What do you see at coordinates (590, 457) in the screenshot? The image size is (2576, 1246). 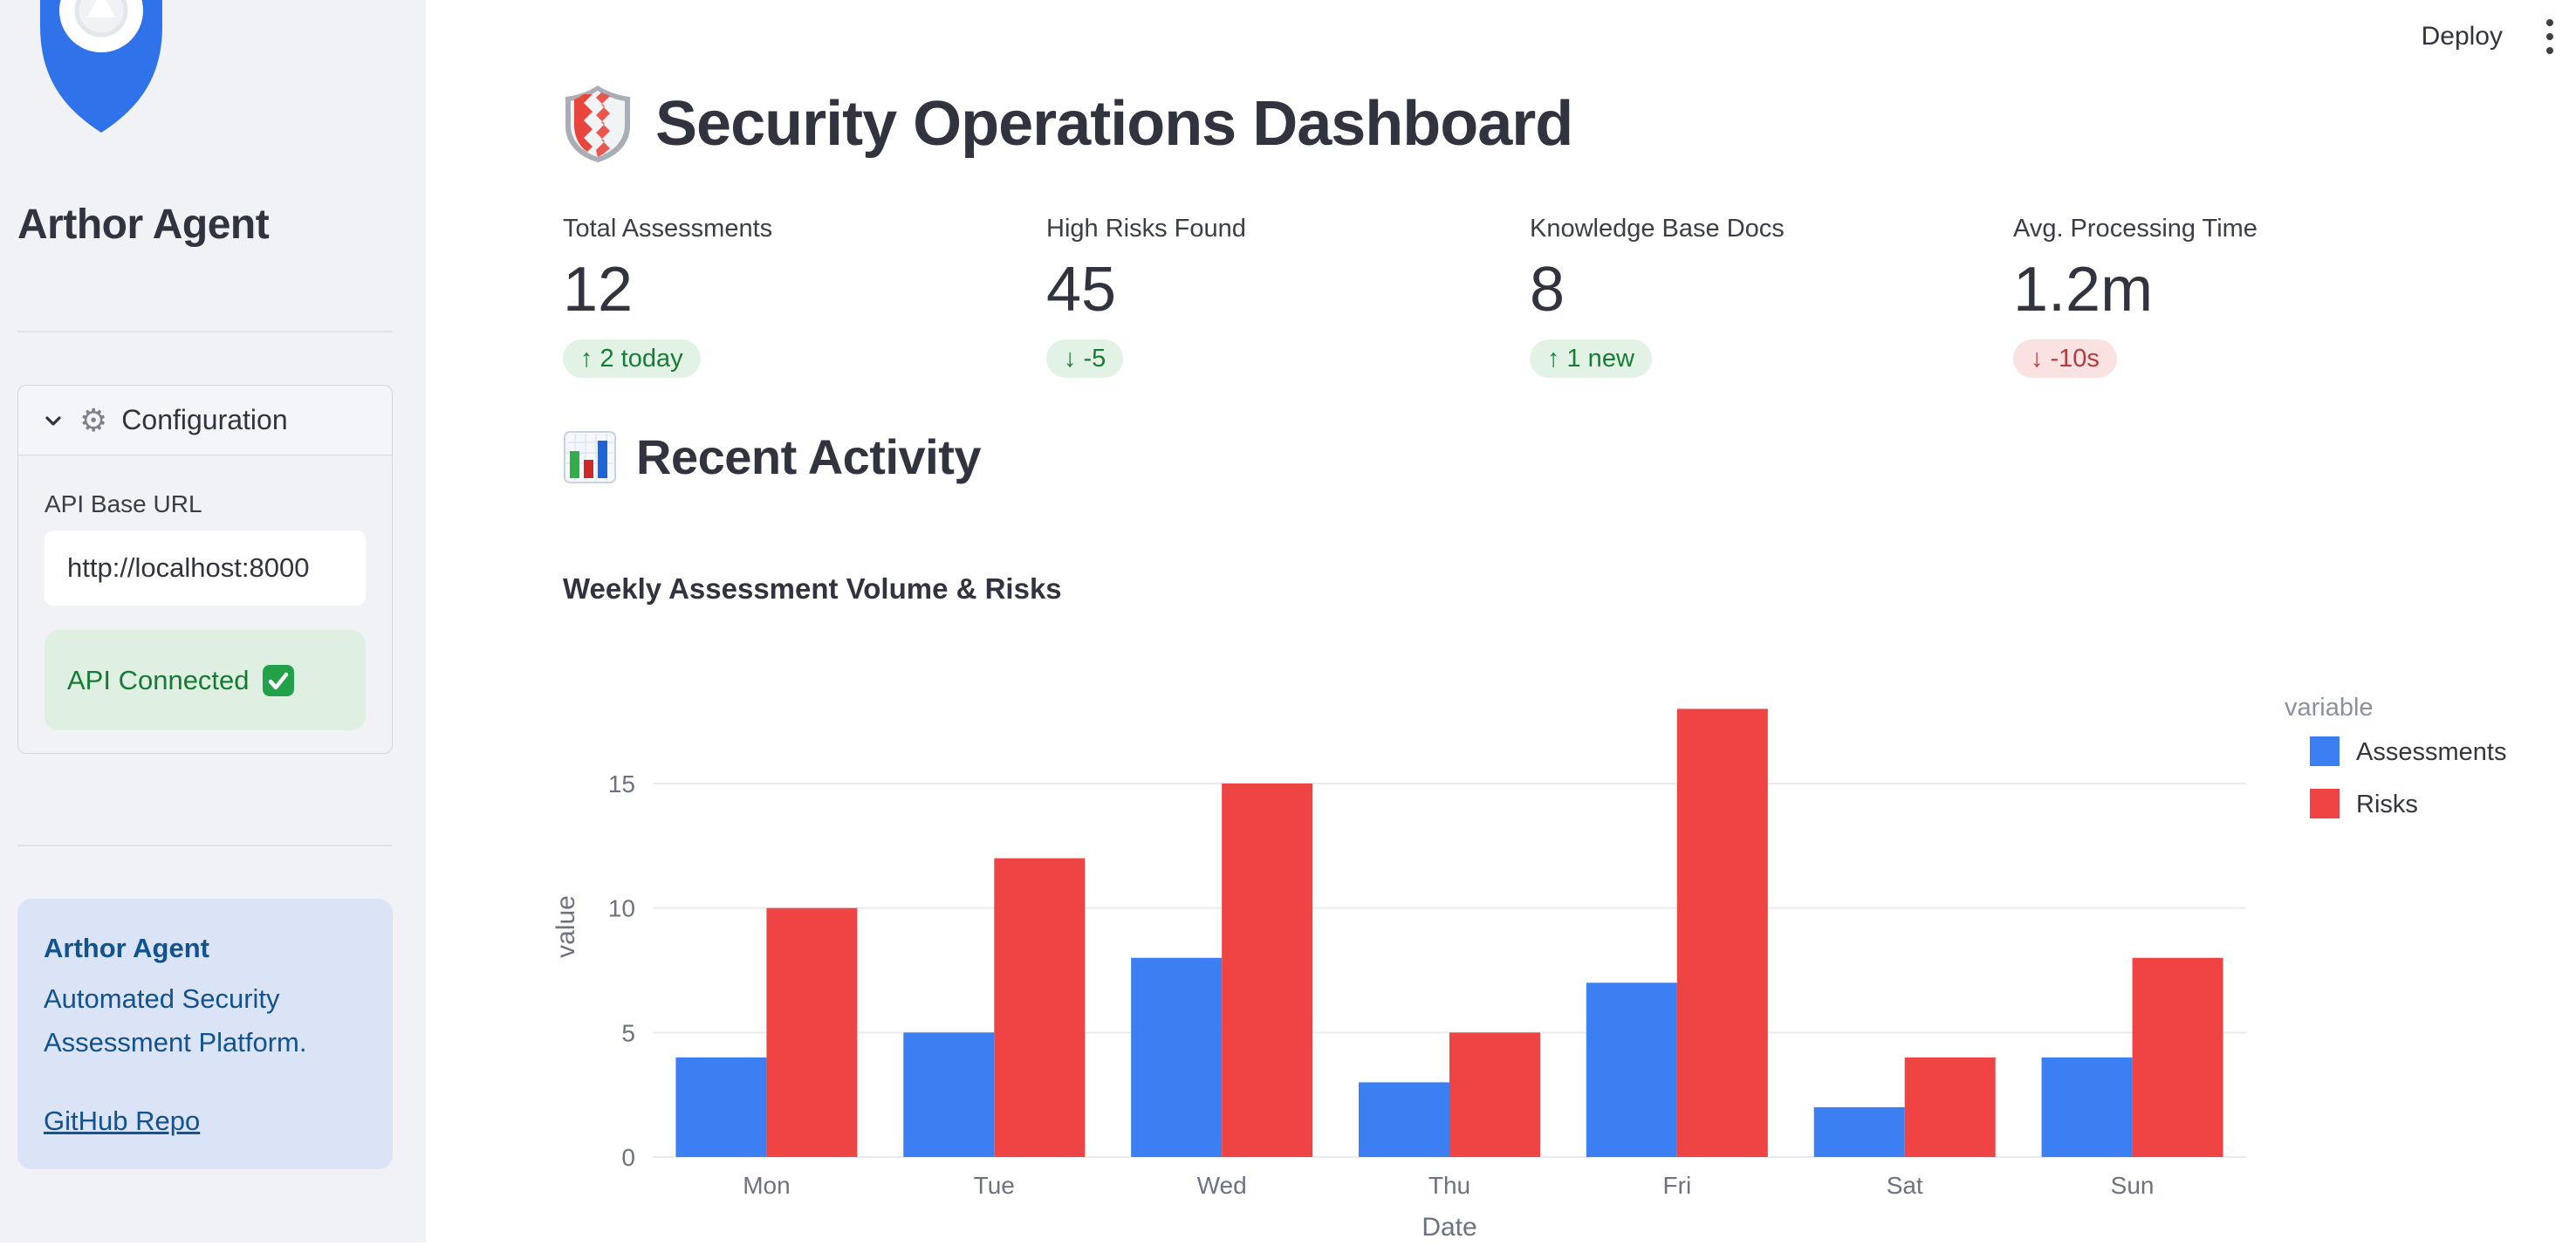 I see `bar-chart-emoji-icon` at bounding box center [590, 457].